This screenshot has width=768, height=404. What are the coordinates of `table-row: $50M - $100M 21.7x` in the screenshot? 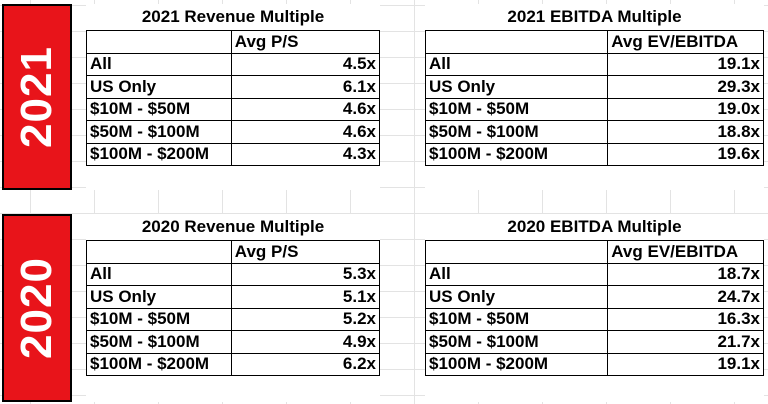 It's located at (594, 342).